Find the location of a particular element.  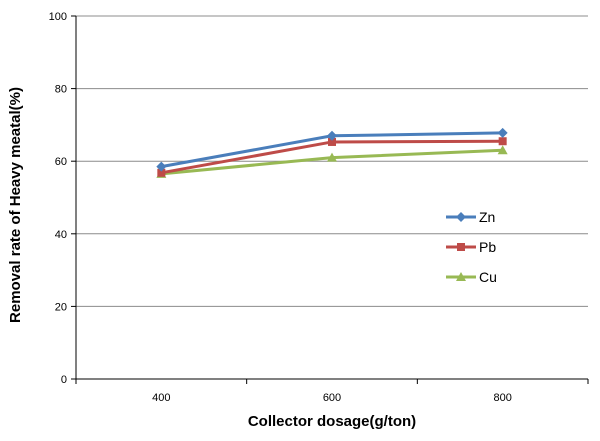

y-axis-title: Removal rate of Heavy meatal(%) is located at coordinates (15, 205).